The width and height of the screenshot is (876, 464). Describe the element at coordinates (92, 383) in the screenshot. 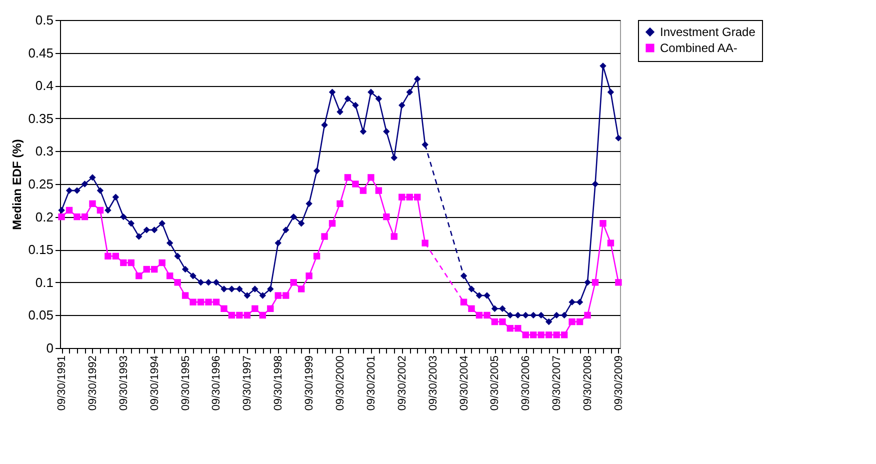

I see `x-tick-label: 09/30/1992` at that location.